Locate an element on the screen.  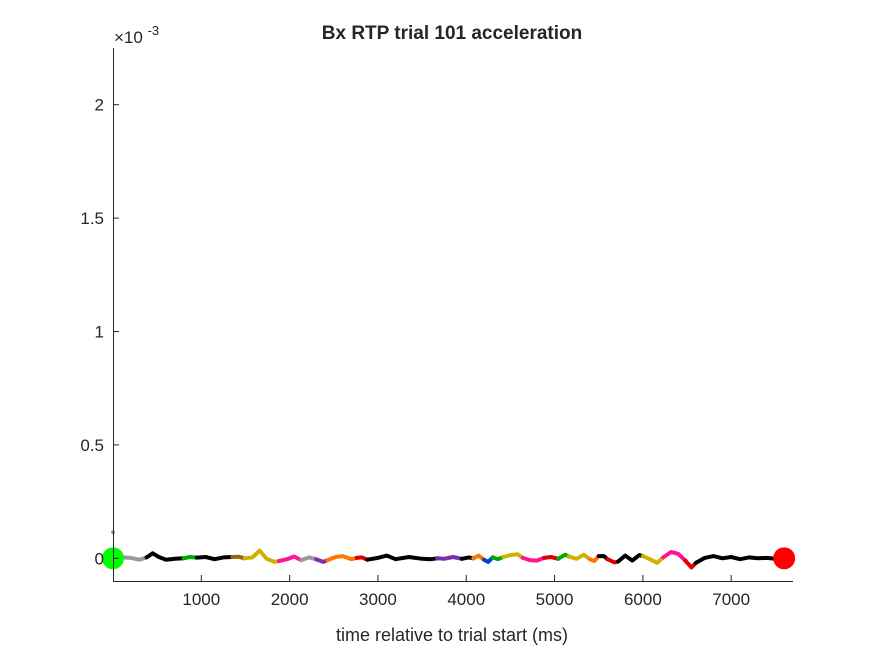
end-marker is located at coordinates (784, 558).